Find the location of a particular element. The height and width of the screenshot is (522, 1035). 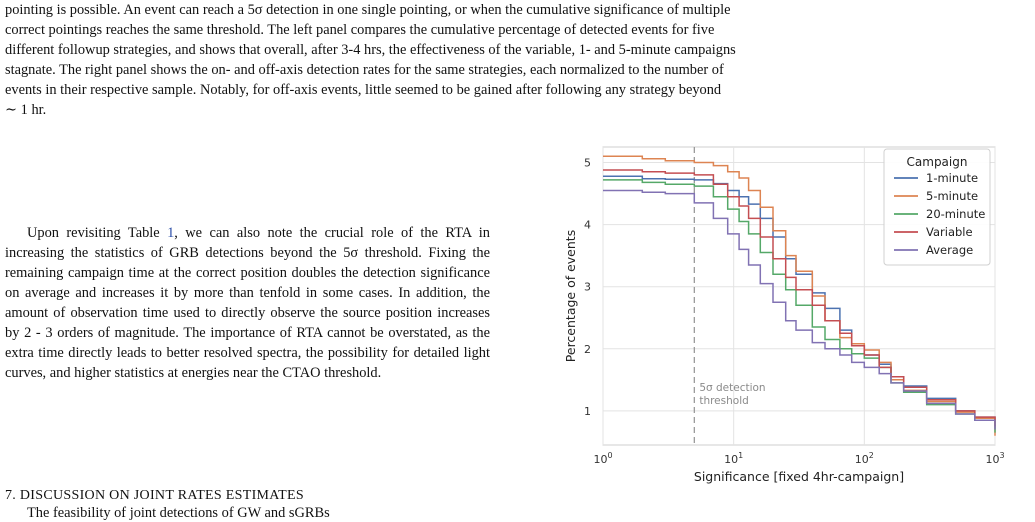

rta-text-start: Upon revisiting Table is located at coordinates (97, 233).